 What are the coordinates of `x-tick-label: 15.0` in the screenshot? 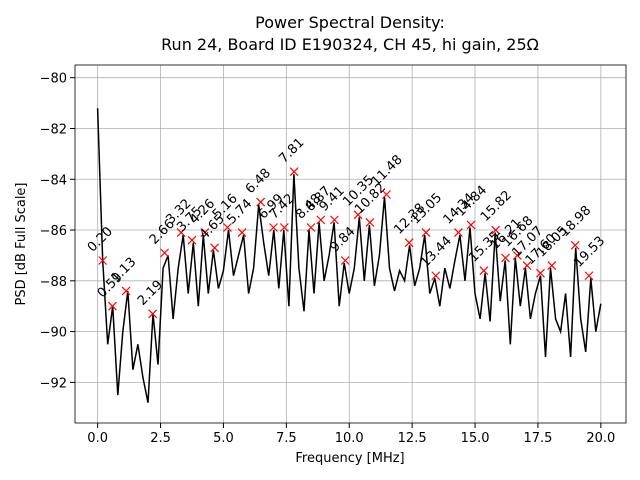 It's located at (475, 438).